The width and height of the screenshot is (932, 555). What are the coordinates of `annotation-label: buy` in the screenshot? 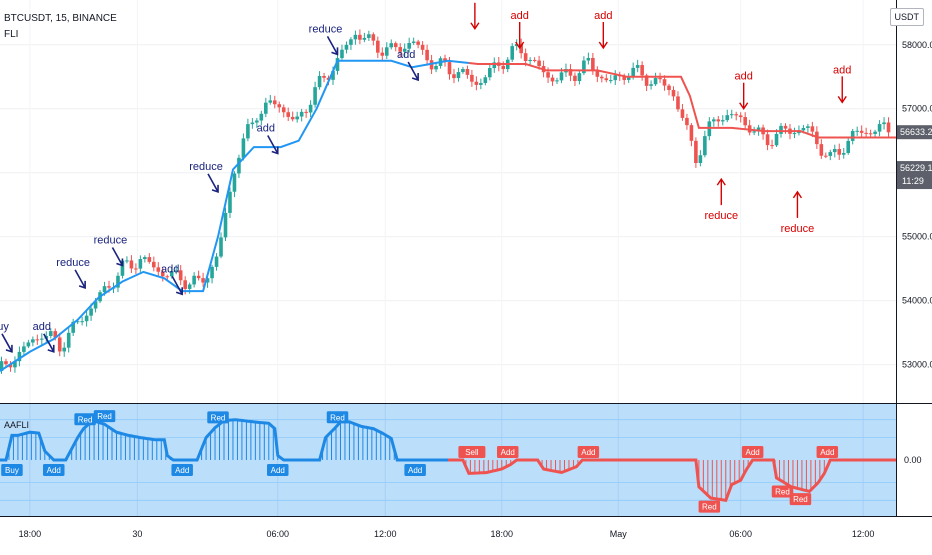 It's located at (4, 327).